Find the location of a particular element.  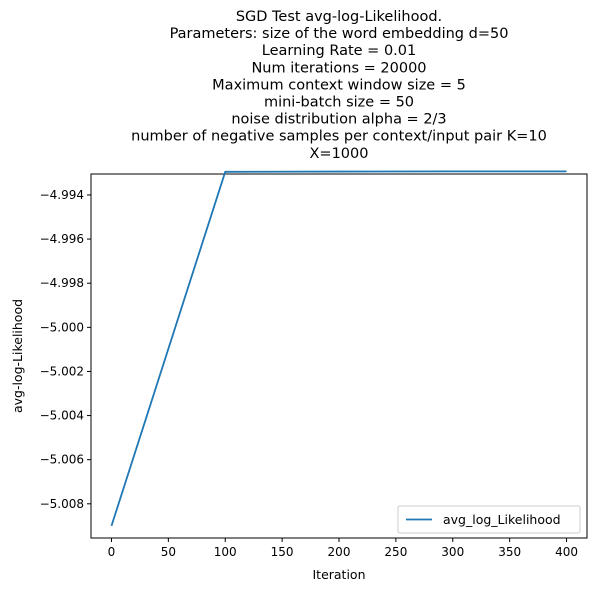

y-tick-label: −4.996 is located at coordinates (62, 239).